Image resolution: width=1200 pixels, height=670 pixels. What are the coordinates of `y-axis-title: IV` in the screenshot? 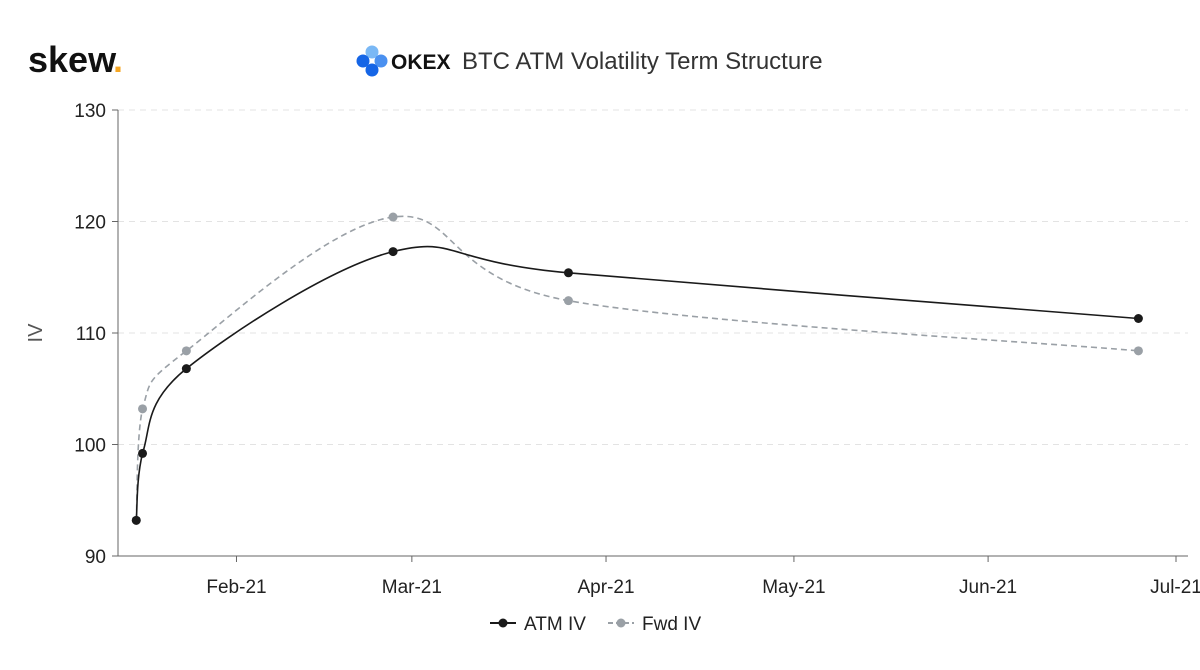 It's located at (36, 333).